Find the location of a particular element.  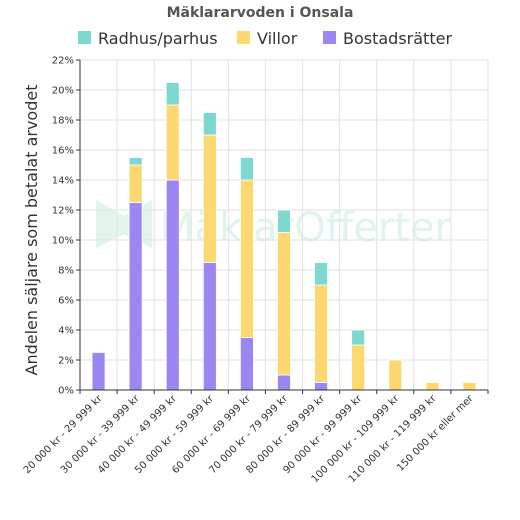

bar-segment-bostadsr-tter: Bostadsrätter: 14% is located at coordinates (172, 285).